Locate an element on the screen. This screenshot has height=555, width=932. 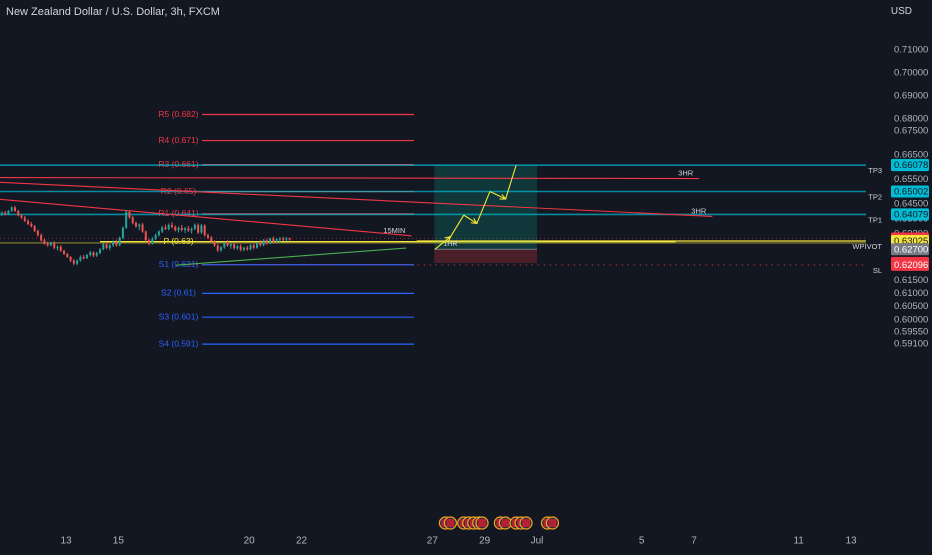
price-tag: 0.65002 is located at coordinates (910, 191).